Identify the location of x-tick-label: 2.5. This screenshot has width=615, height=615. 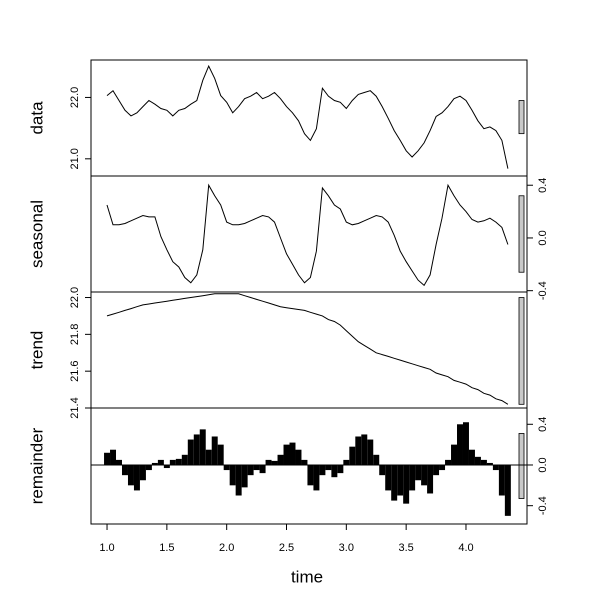
(286, 548).